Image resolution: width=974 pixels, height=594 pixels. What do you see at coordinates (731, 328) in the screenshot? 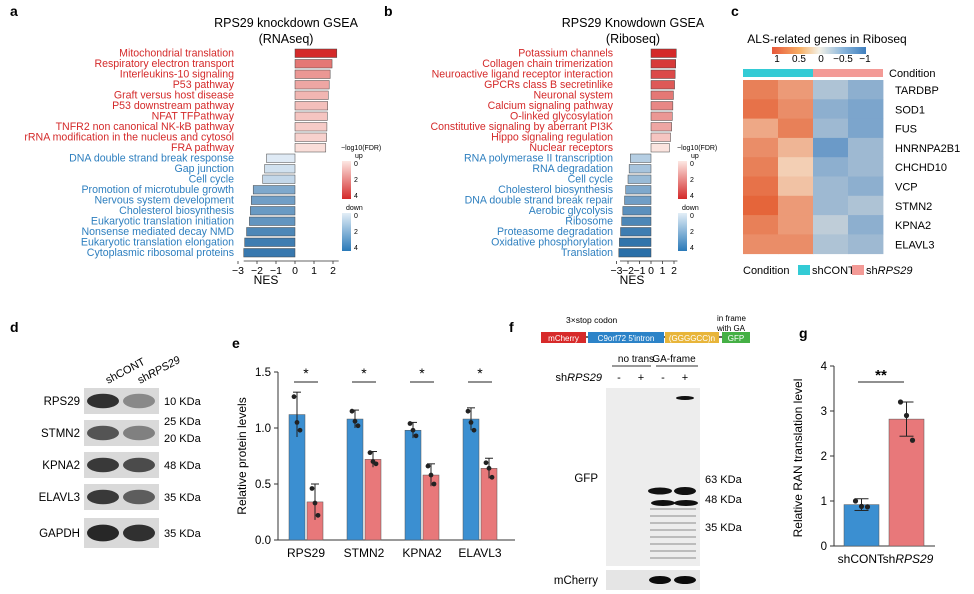
I see `construct-frame-label-2: with GA` at bounding box center [731, 328].